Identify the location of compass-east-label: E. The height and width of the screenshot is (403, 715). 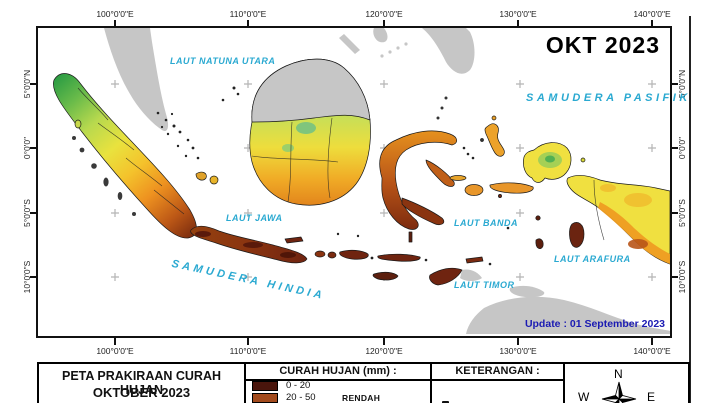
(651, 396).